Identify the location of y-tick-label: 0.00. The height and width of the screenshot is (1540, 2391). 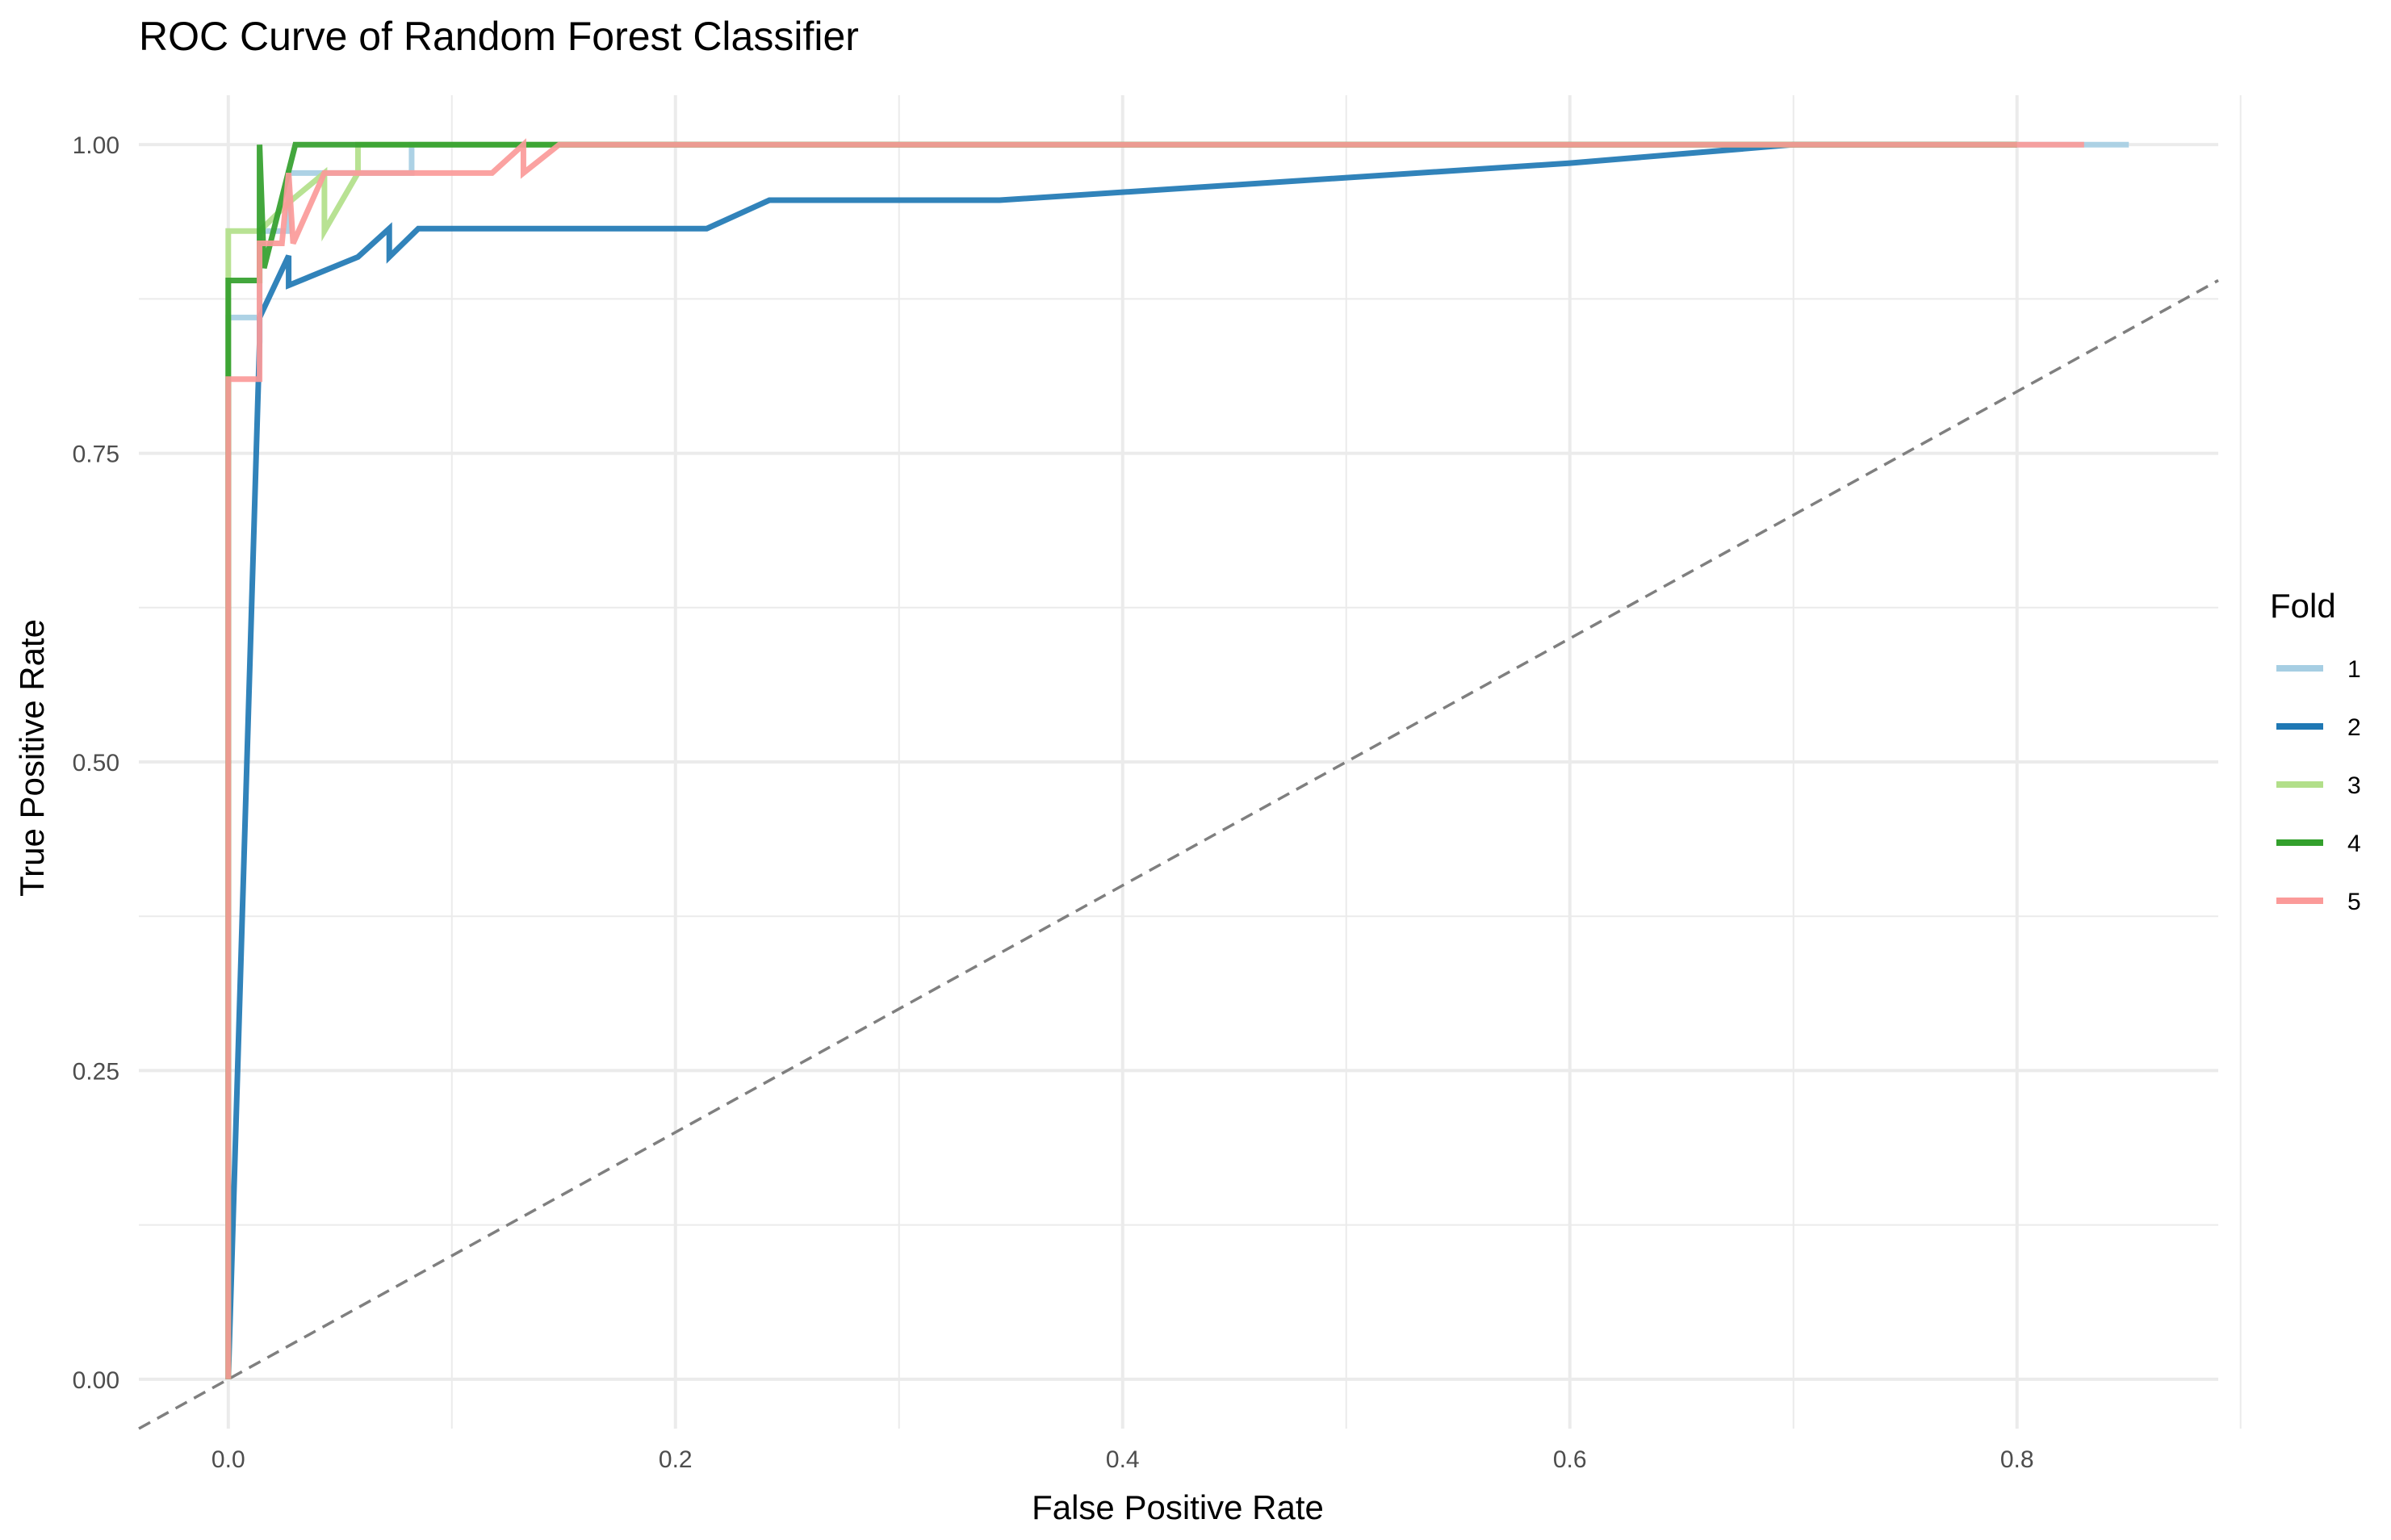
(96, 1380).